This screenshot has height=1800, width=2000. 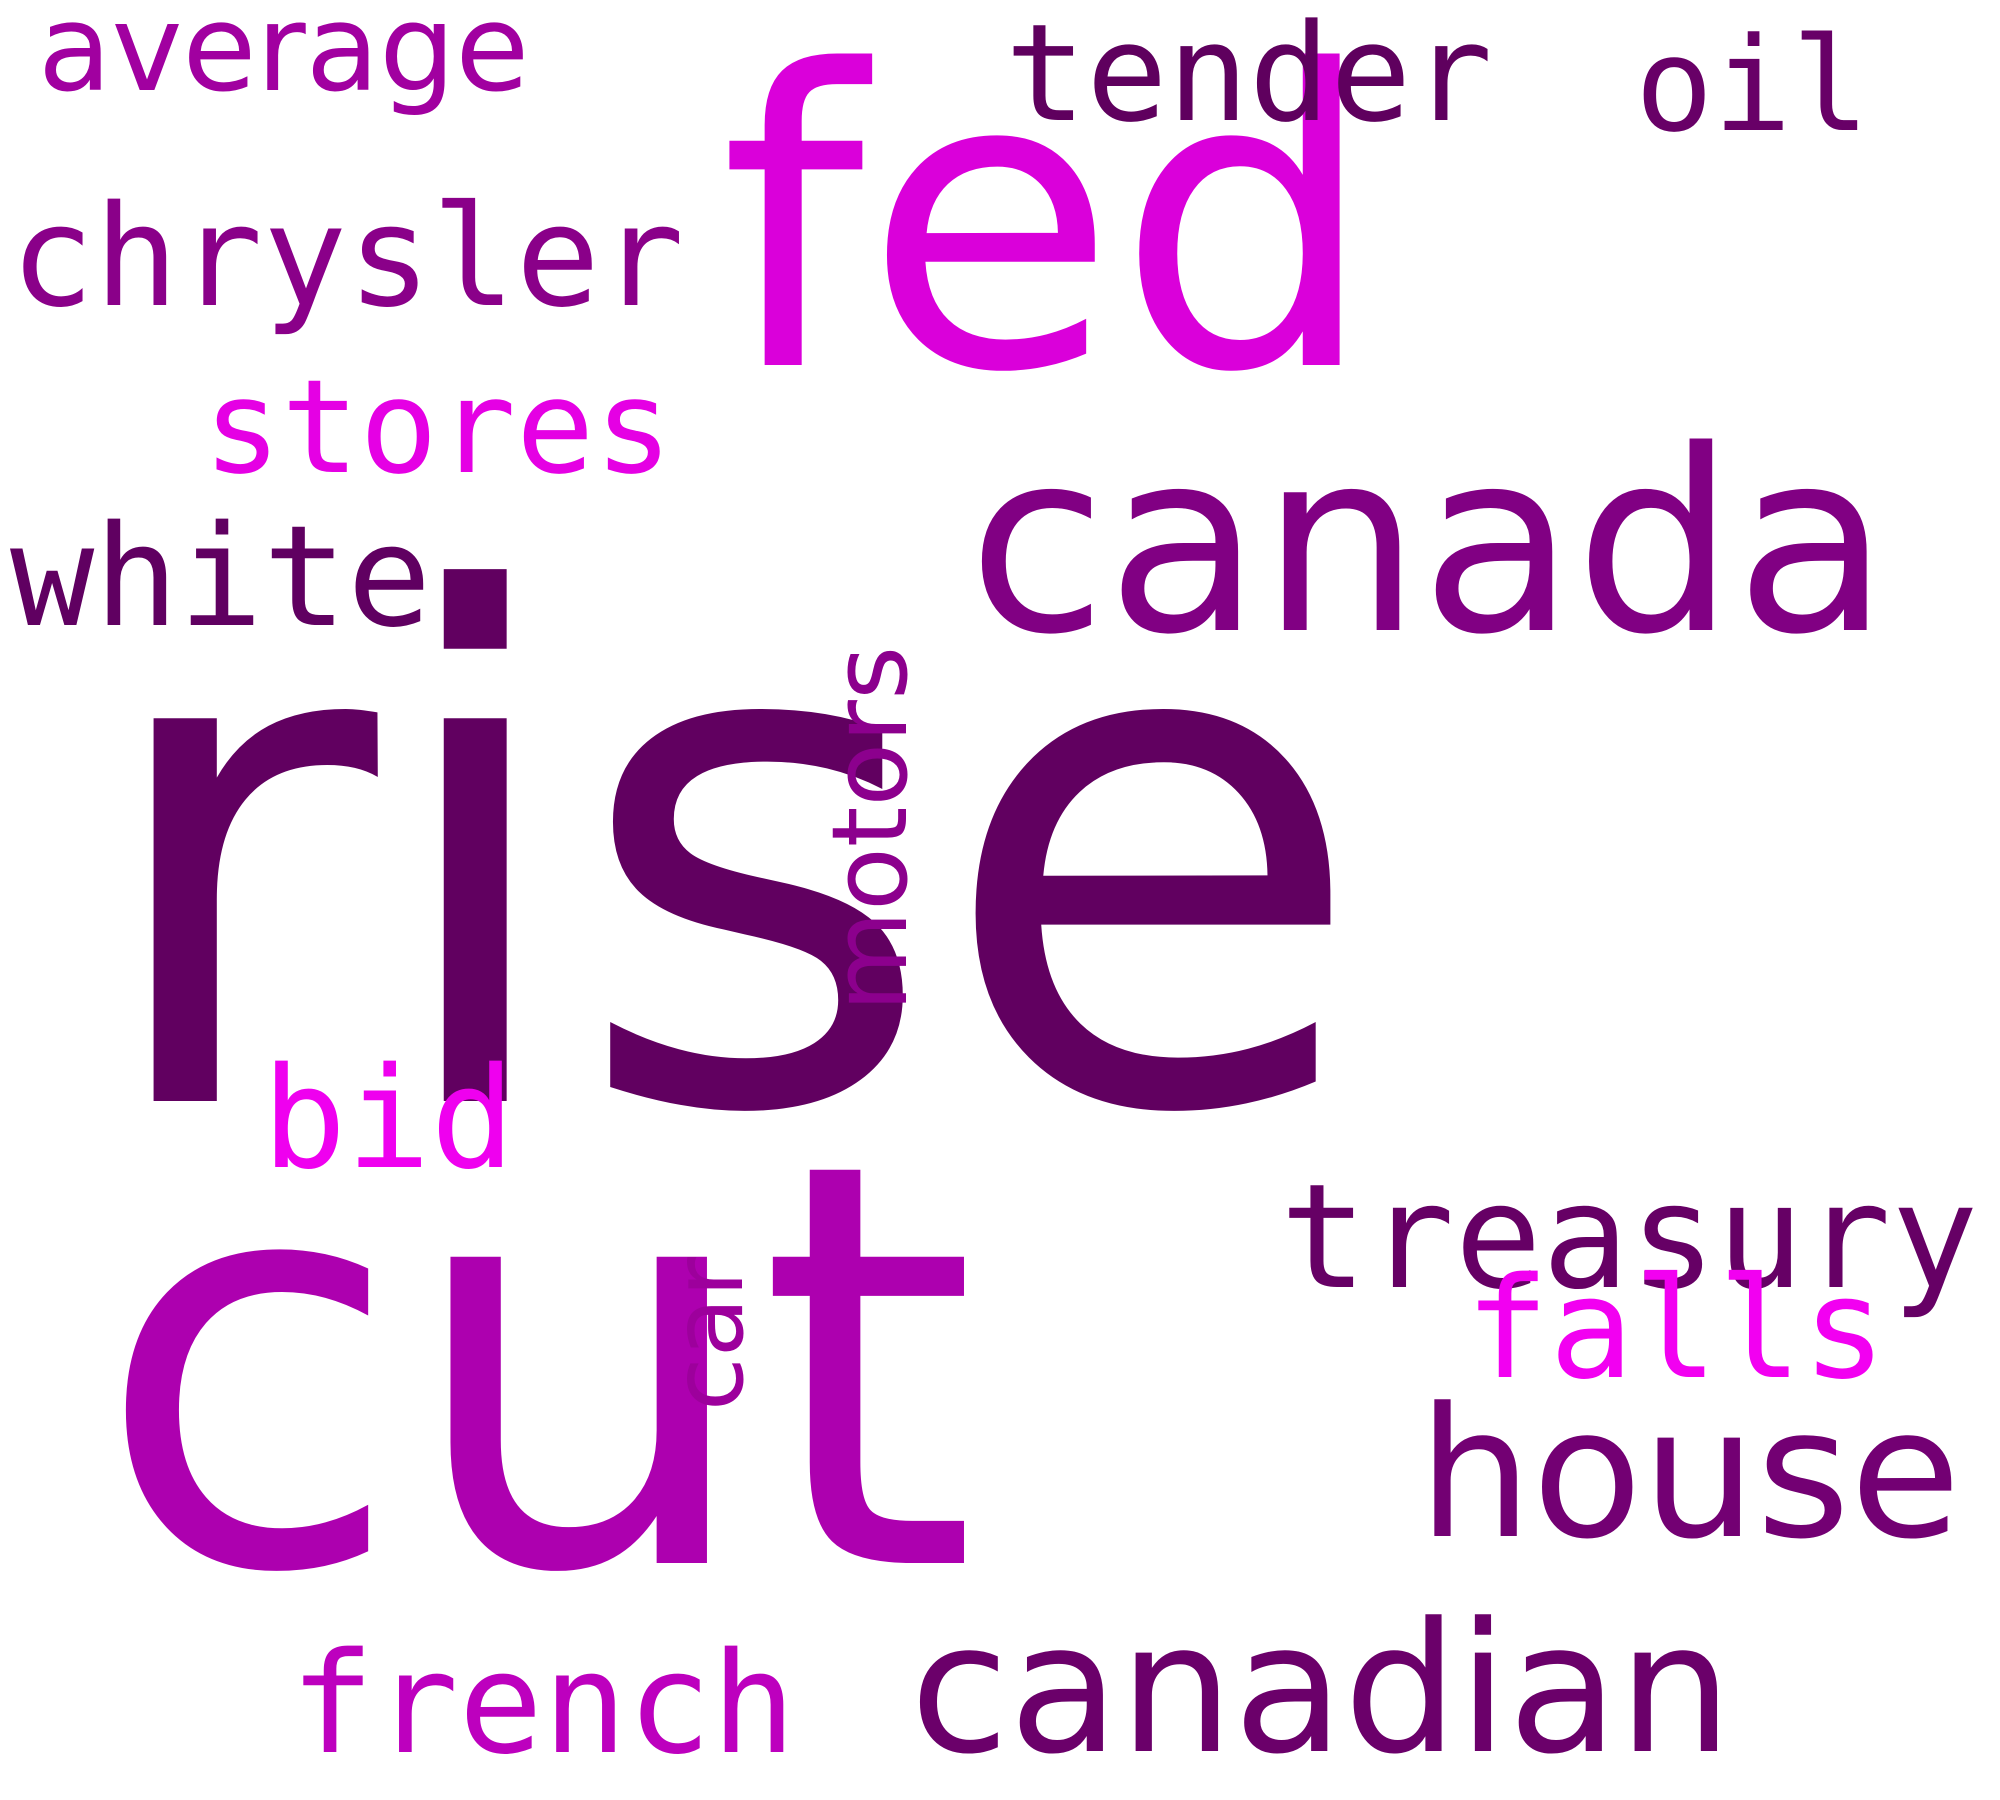 I want to click on word-french: french, so click(x=543, y=1704).